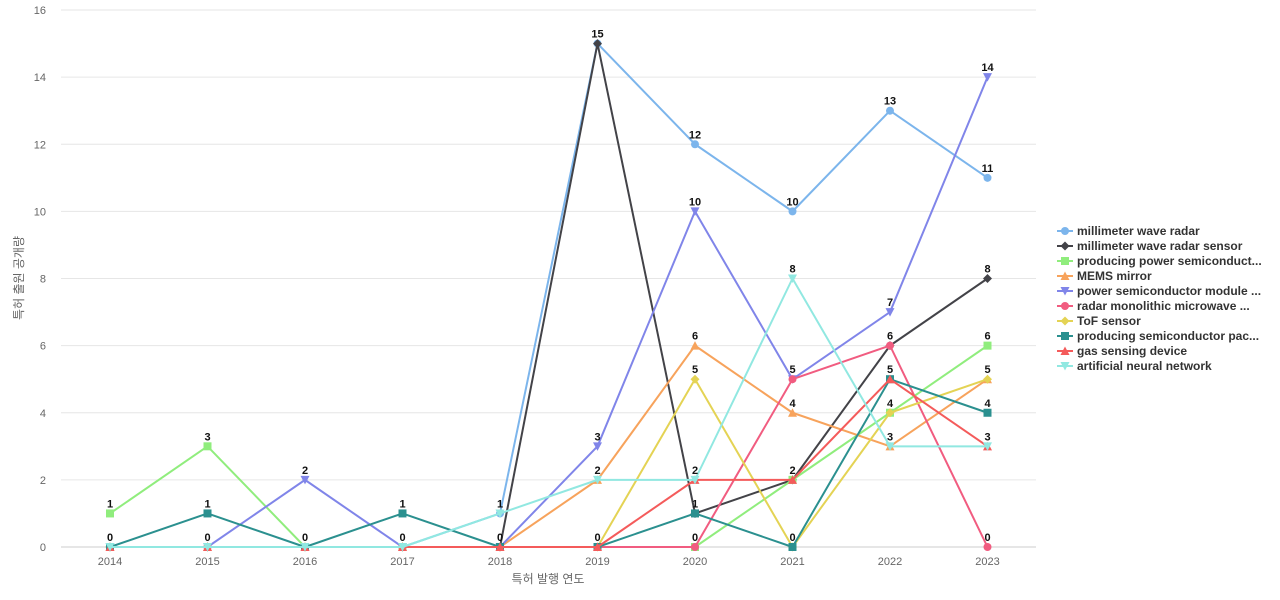 This screenshot has width=1280, height=600. Describe the element at coordinates (987, 270) in the screenshot. I see `data-label: 8` at that location.